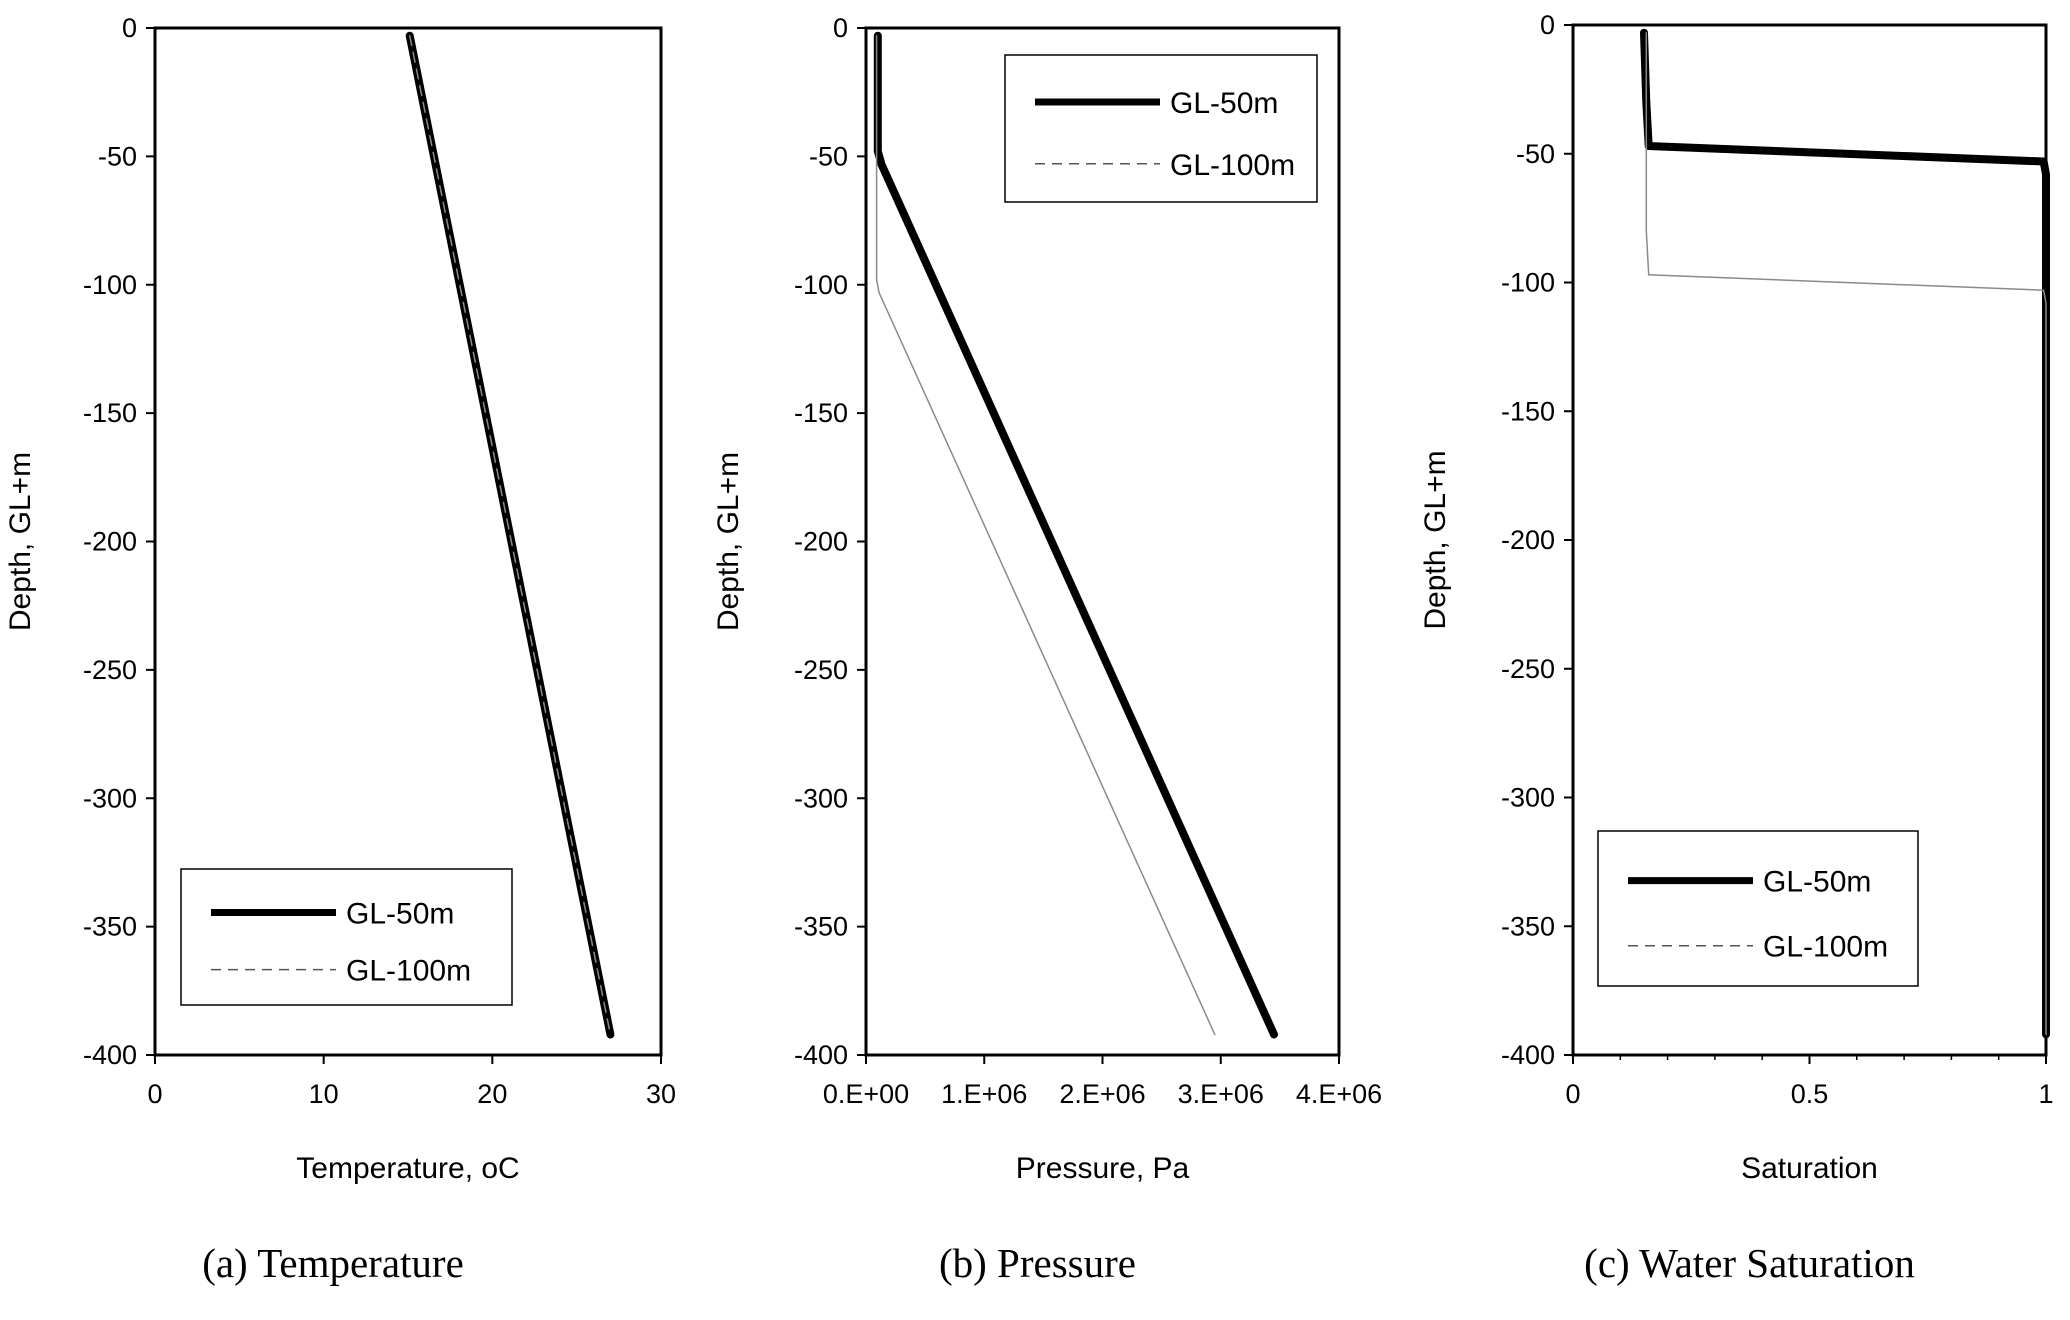  What do you see at coordinates (1037, 1263) in the screenshot?
I see `panel-caption: (b) Pressure` at bounding box center [1037, 1263].